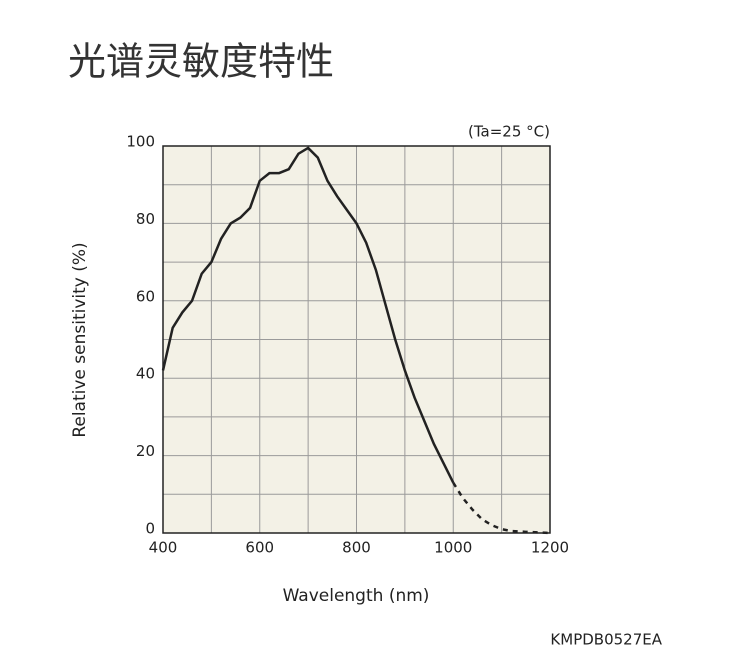  What do you see at coordinates (509, 132) in the screenshot?
I see `annotation: (Ta=25 °C)` at bounding box center [509, 132].